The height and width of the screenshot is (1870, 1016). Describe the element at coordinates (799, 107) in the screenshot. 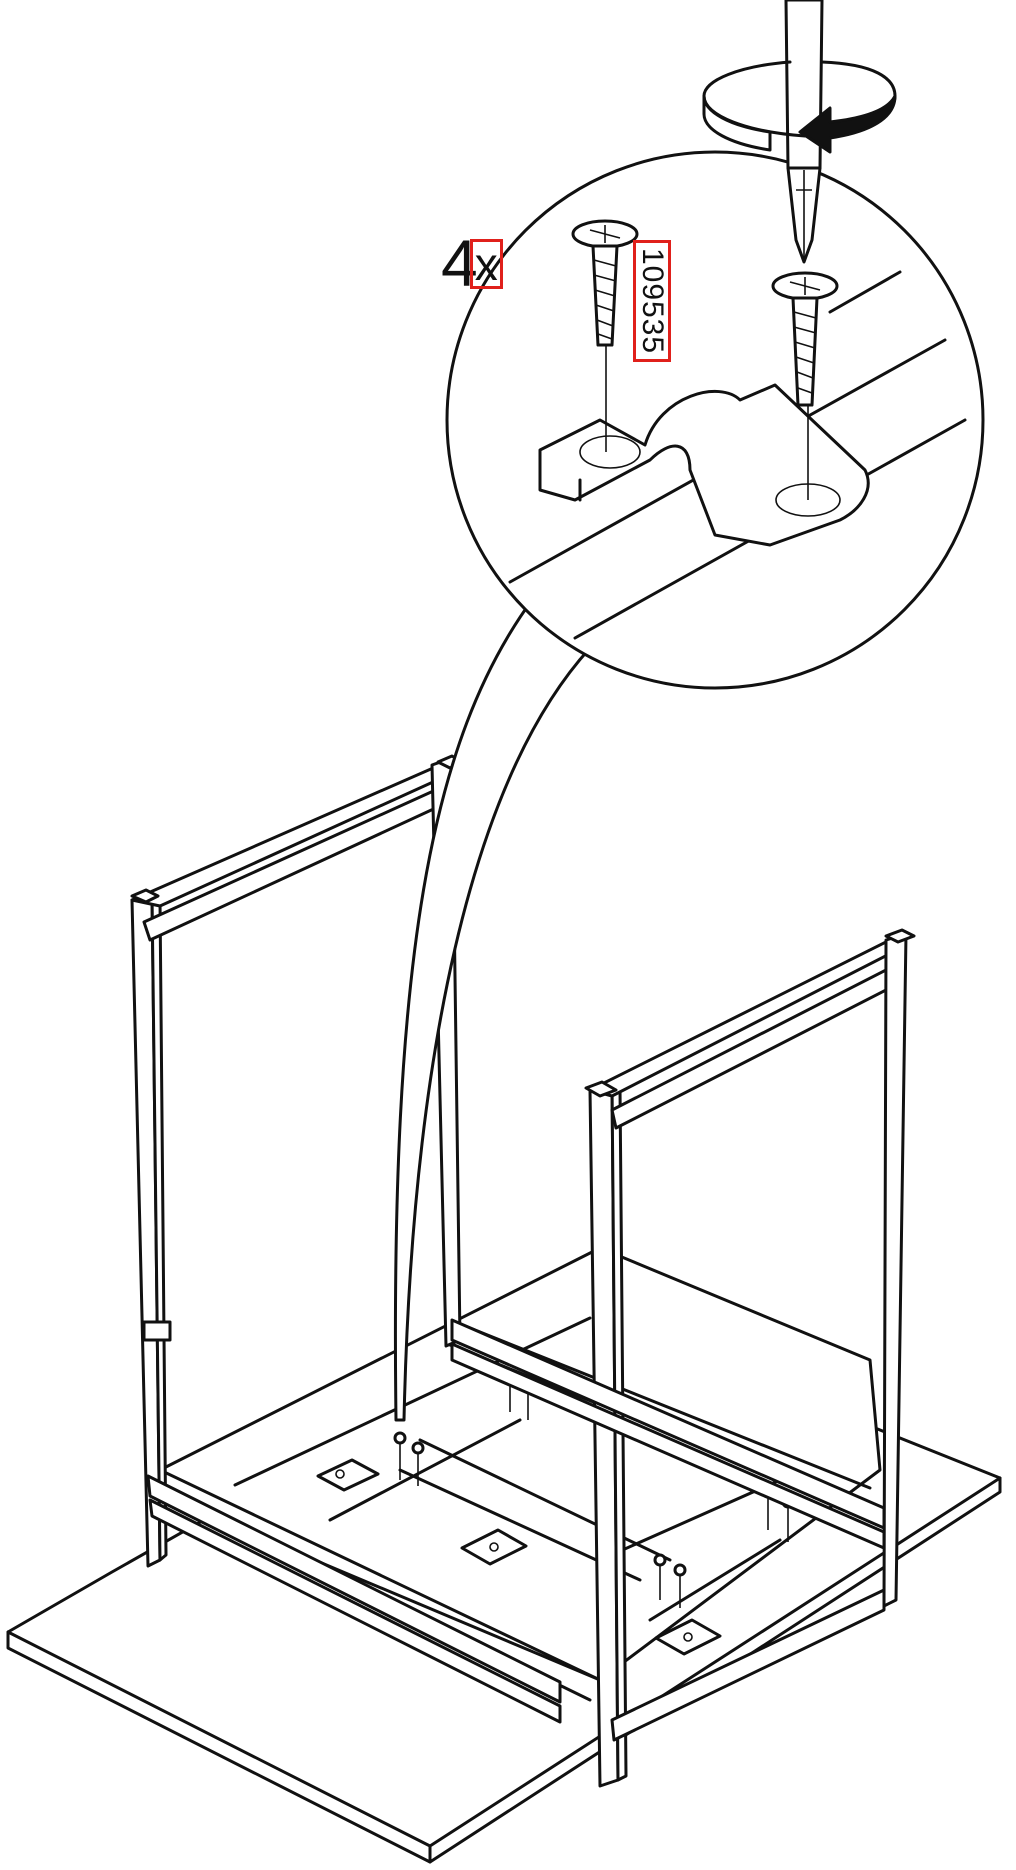

I see `clockwise-rotation-arrow-icon` at that location.